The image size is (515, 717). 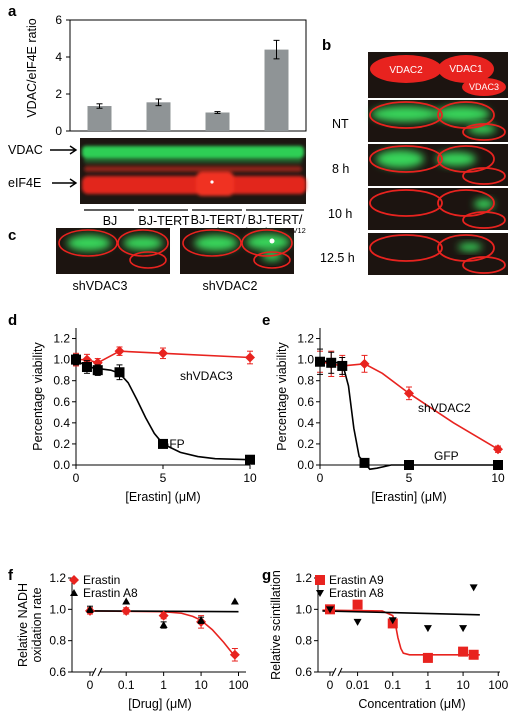 What do you see at coordinates (188, 75) in the screenshot?
I see `panel-a-frame` at bounding box center [188, 75].